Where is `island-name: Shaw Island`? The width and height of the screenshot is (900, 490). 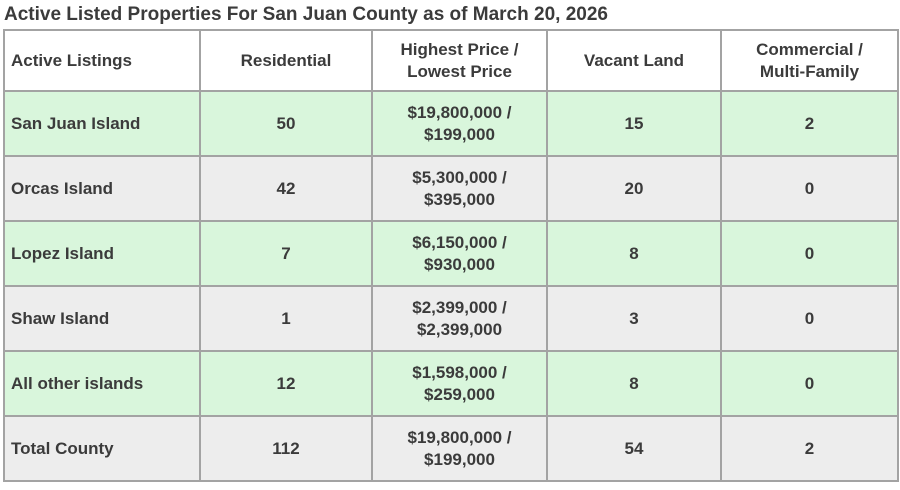 island-name: Shaw Island is located at coordinates (102, 318).